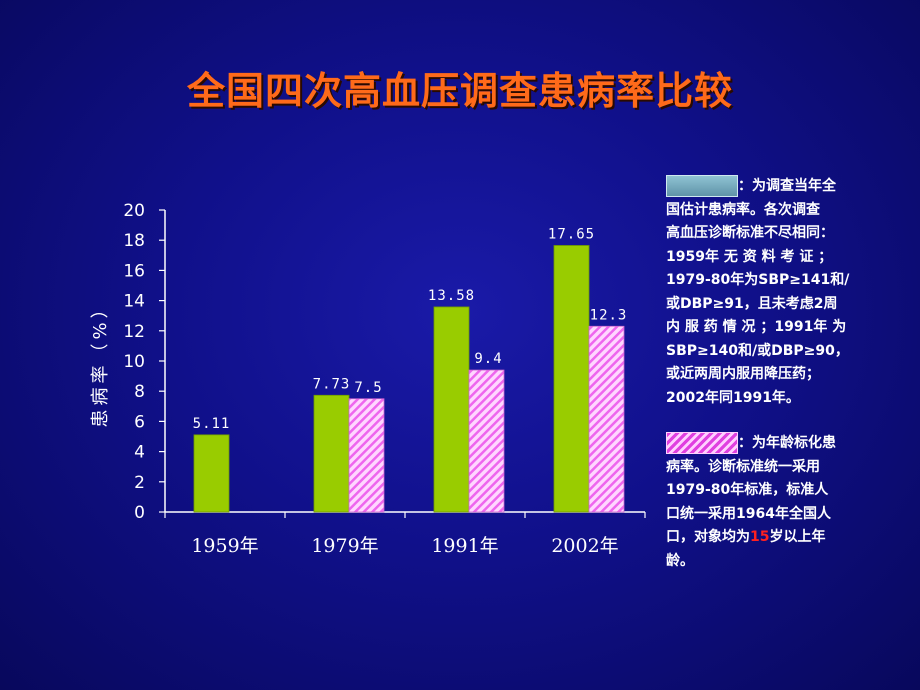 Image resolution: width=920 pixels, height=690 pixels. What do you see at coordinates (139, 422) in the screenshot?
I see `y-tick-label: 6` at bounding box center [139, 422].